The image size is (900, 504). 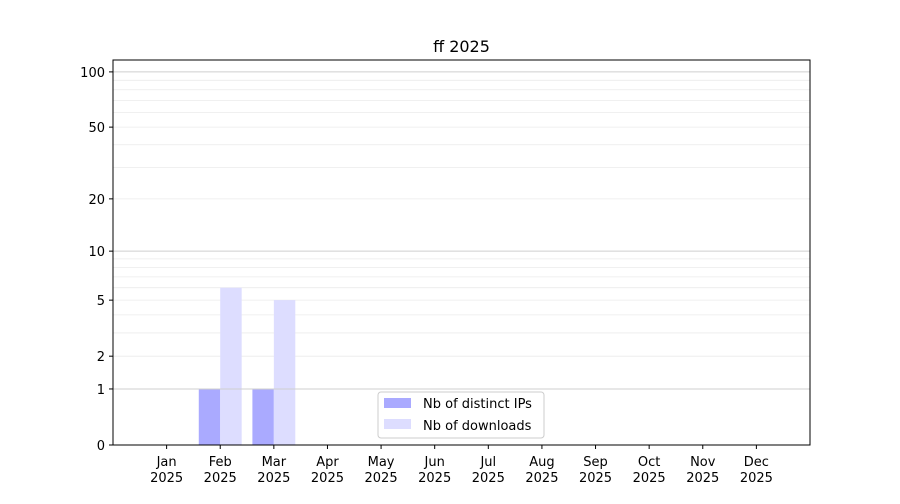 What do you see at coordinates (247, 366) in the screenshot?
I see `bars` at bounding box center [247, 366].